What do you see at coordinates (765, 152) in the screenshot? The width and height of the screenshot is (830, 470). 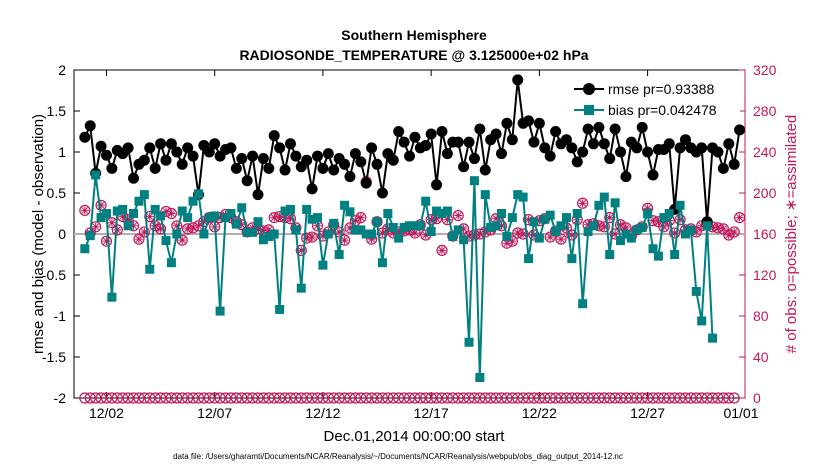 I see `y-right-tick-label: 240` at bounding box center [765, 152].